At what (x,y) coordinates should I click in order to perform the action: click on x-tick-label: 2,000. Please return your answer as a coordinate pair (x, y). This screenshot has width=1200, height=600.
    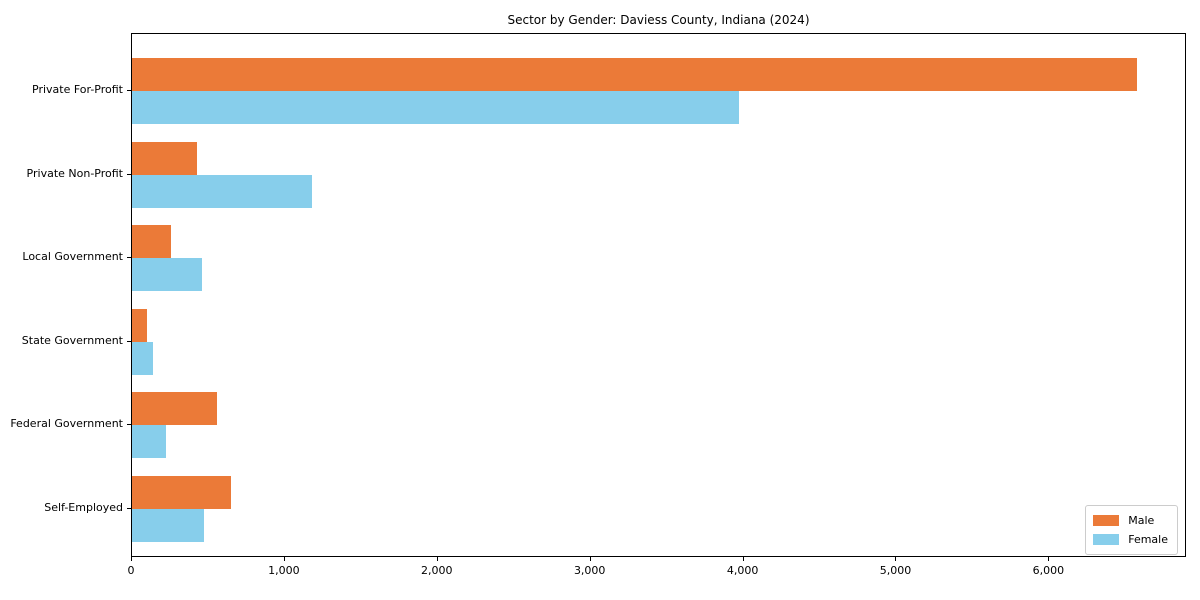
    Looking at the image, I should click on (437, 570).